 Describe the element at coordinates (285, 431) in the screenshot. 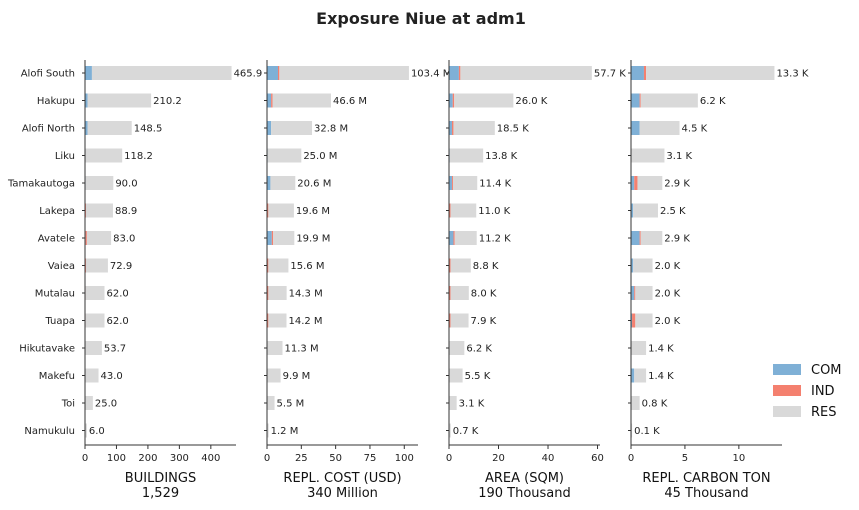

I see `value-label-namukulu: 1.2 M` at that location.